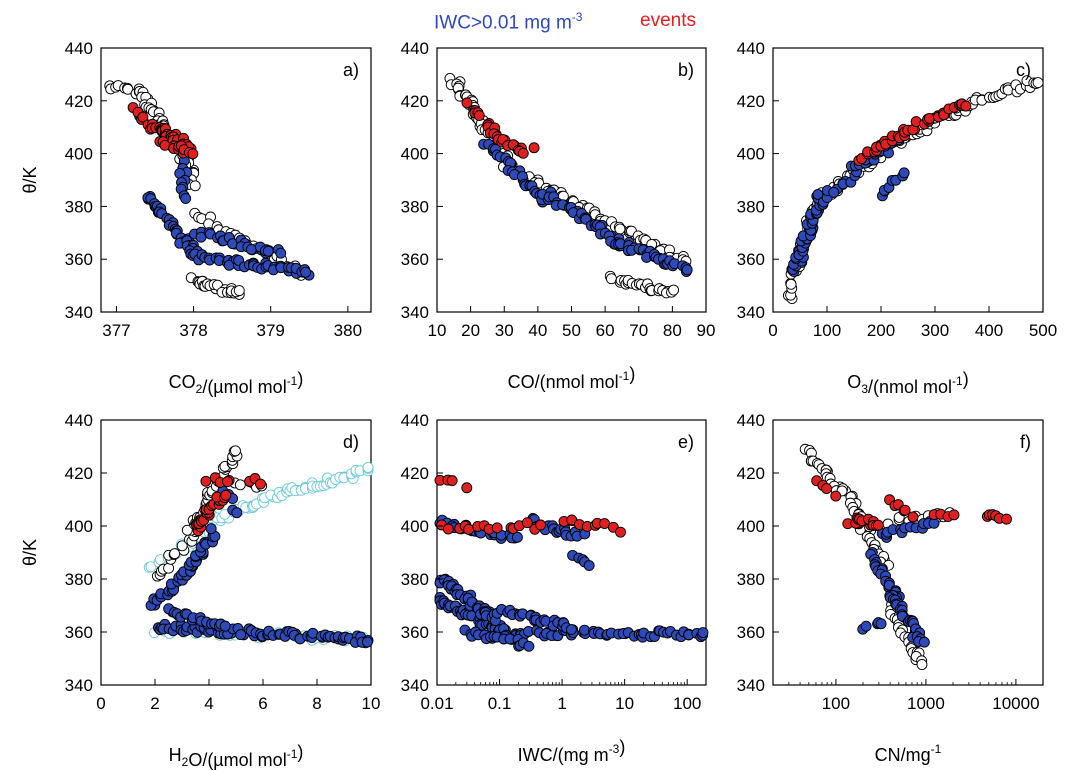 The image size is (1070, 771). What do you see at coordinates (572, 751) in the screenshot?
I see `x-axis-label: IWC/(mg m-3)` at bounding box center [572, 751].